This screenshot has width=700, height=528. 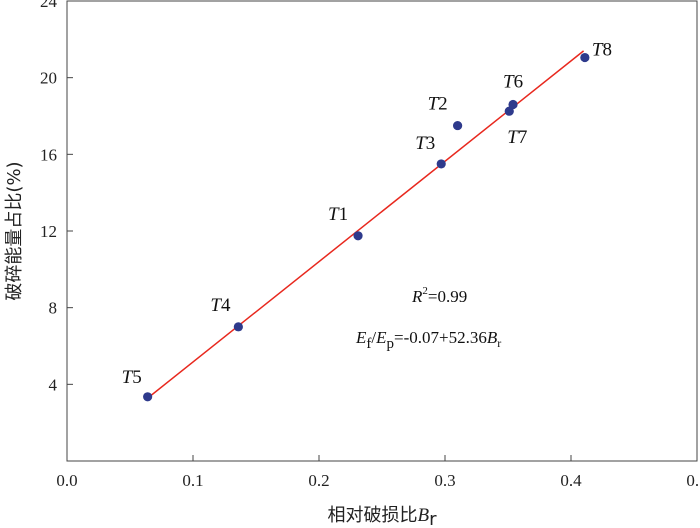 I want to click on point-label-T4: T4, so click(x=220, y=305).